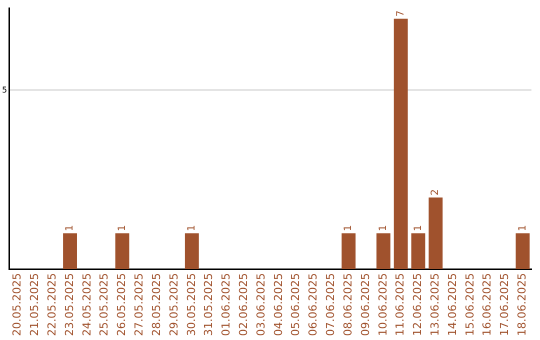 The height and width of the screenshot is (340, 540). What do you see at coordinates (505, 304) in the screenshot?
I see `x-tick-label: 17.06.2025` at bounding box center [505, 304].